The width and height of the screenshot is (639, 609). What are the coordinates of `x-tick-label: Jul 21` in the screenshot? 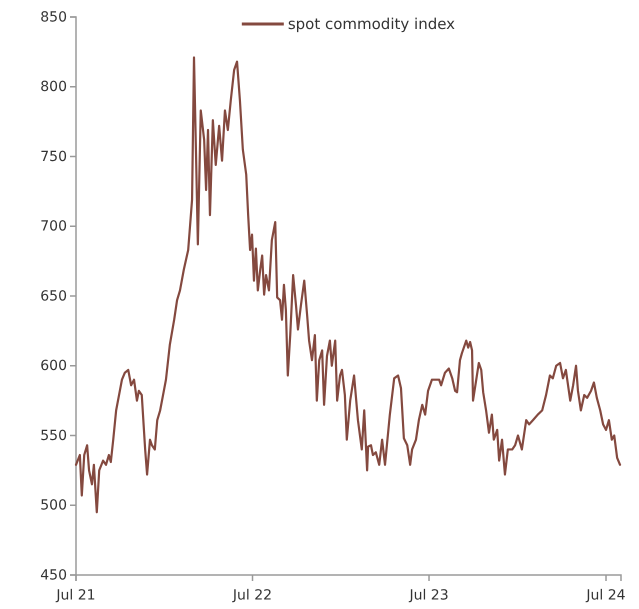 It's located at (75, 595).